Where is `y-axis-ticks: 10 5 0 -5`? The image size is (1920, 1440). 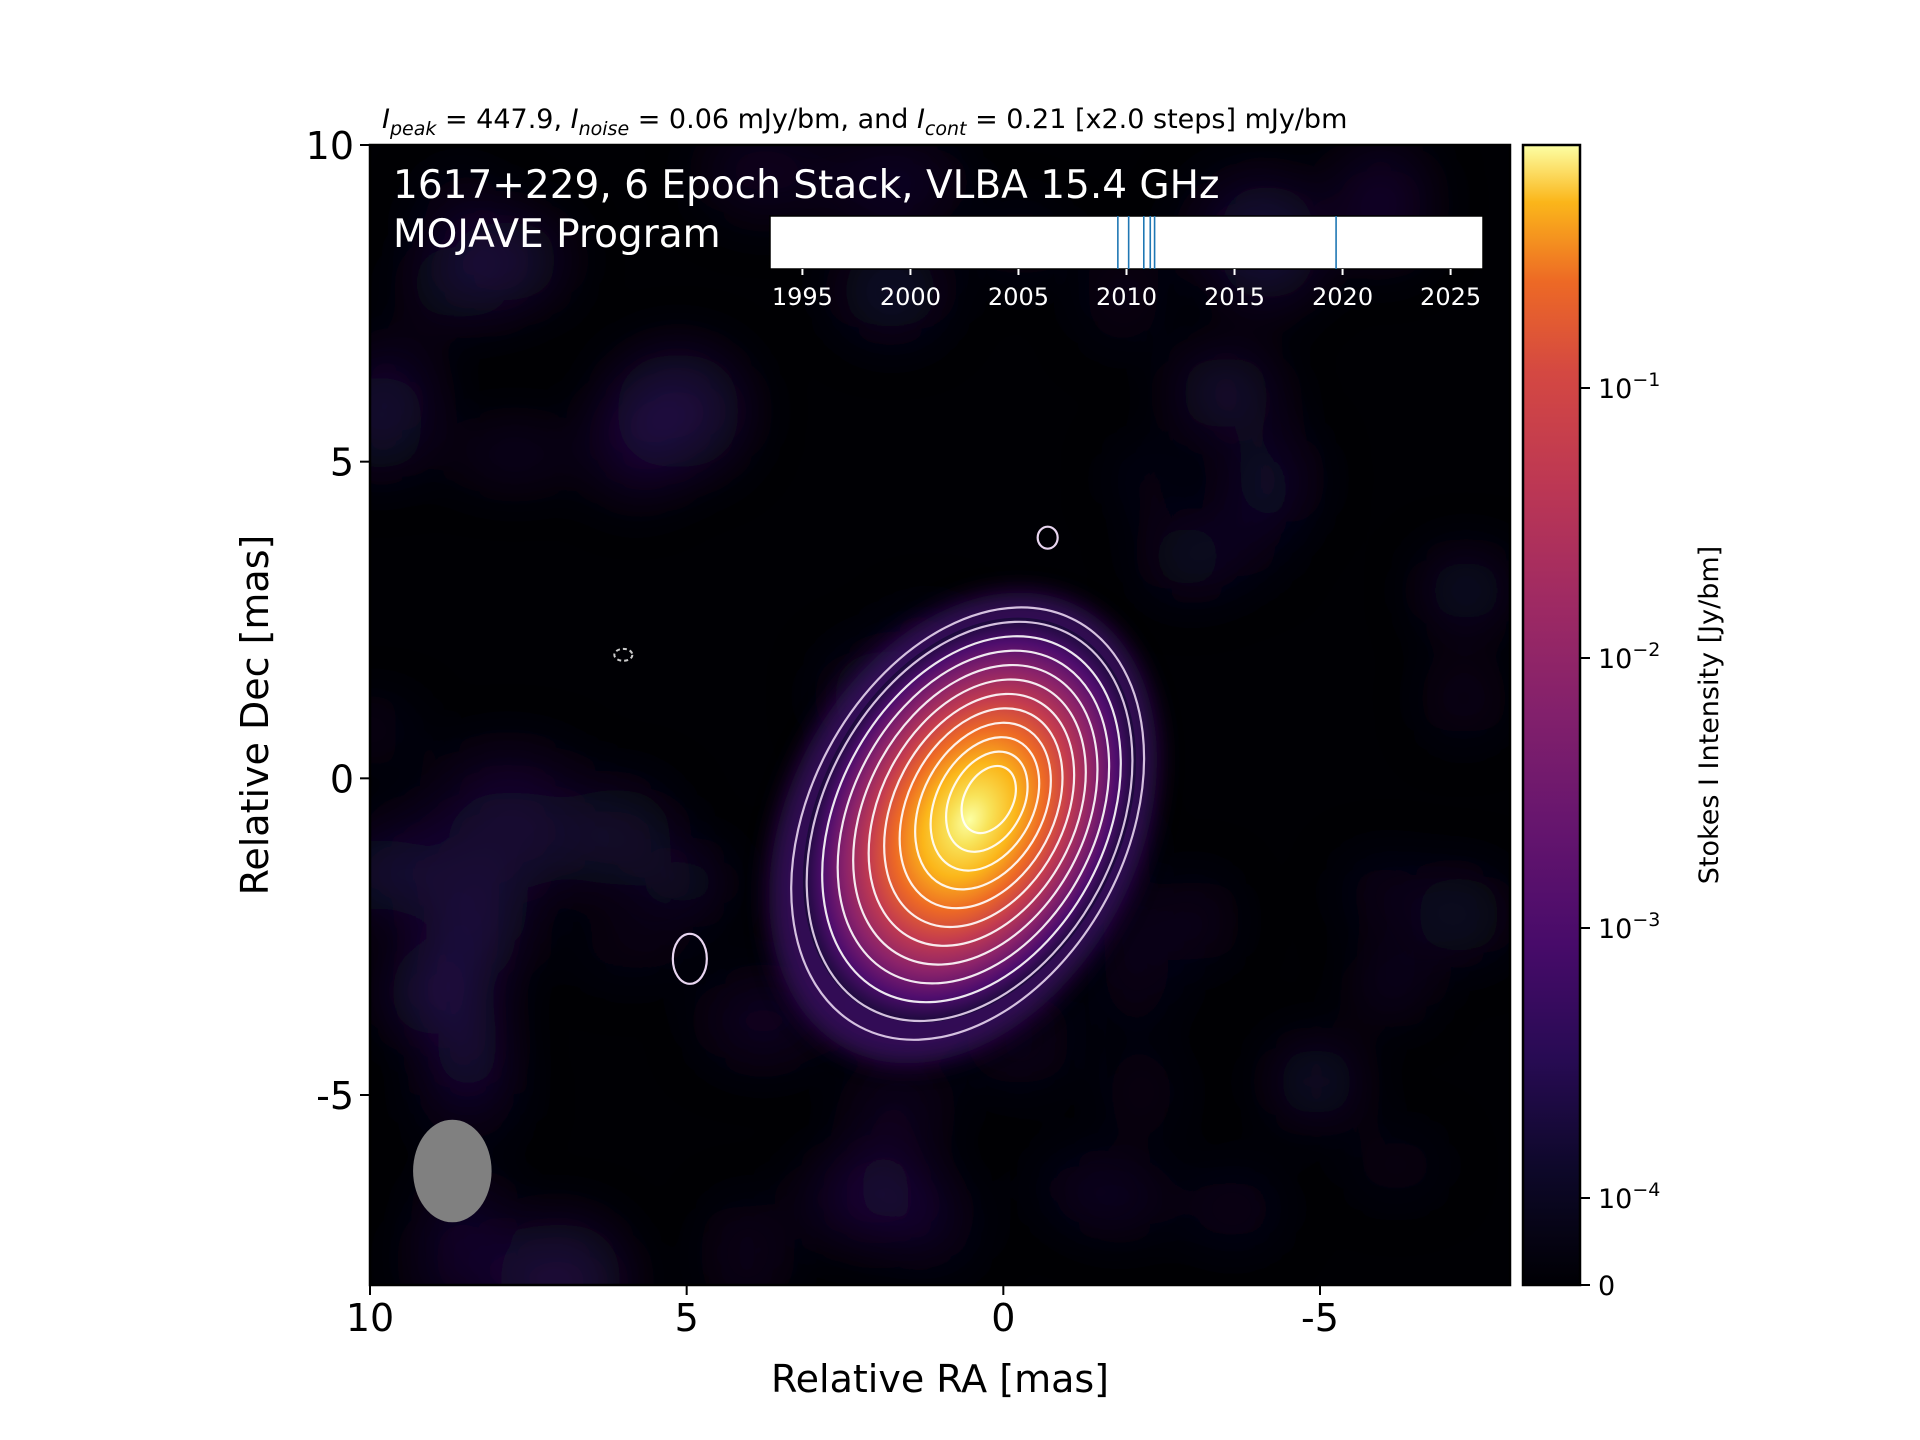 y-axis-ticks: 10 5 0 -5 is located at coordinates (338, 621).